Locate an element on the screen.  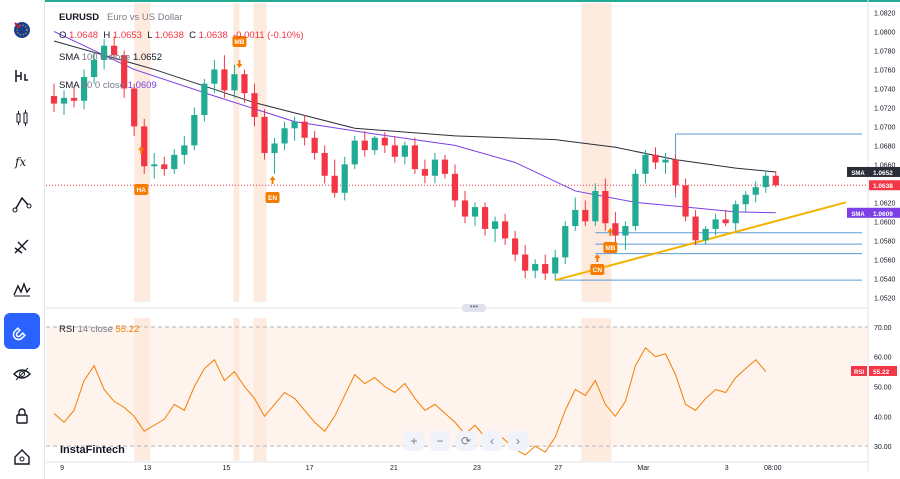
navigation-controls: + − ⟳ ‹ › is located at coordinates (466, 441).